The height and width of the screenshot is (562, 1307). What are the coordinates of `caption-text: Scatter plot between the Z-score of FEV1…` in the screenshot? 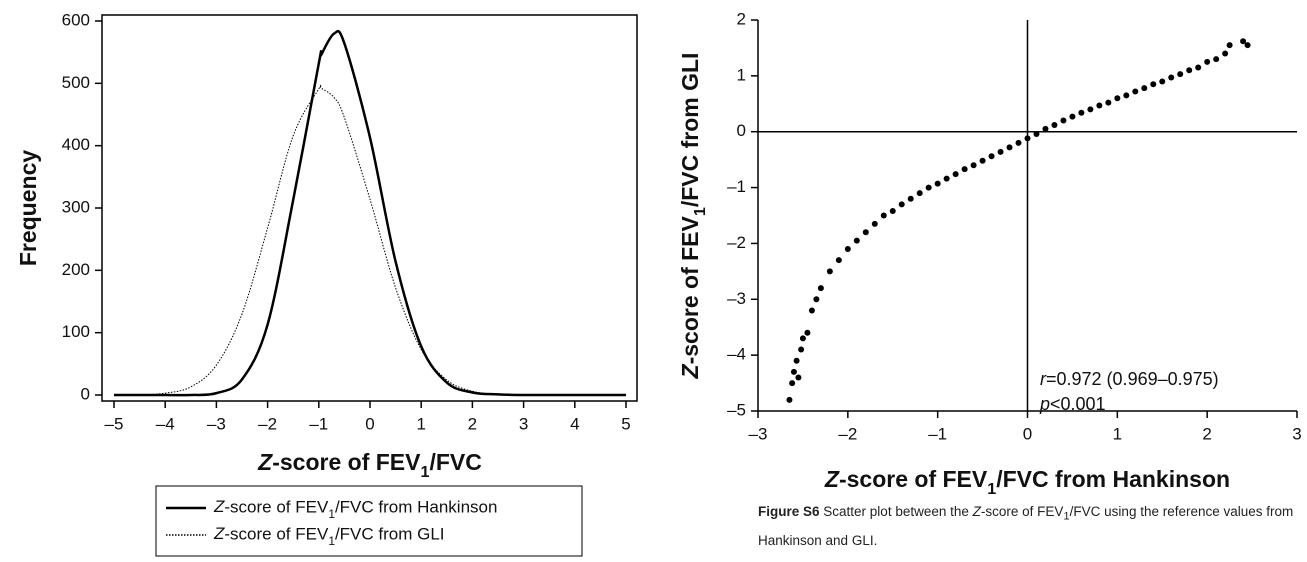 It's located at (1026, 526).